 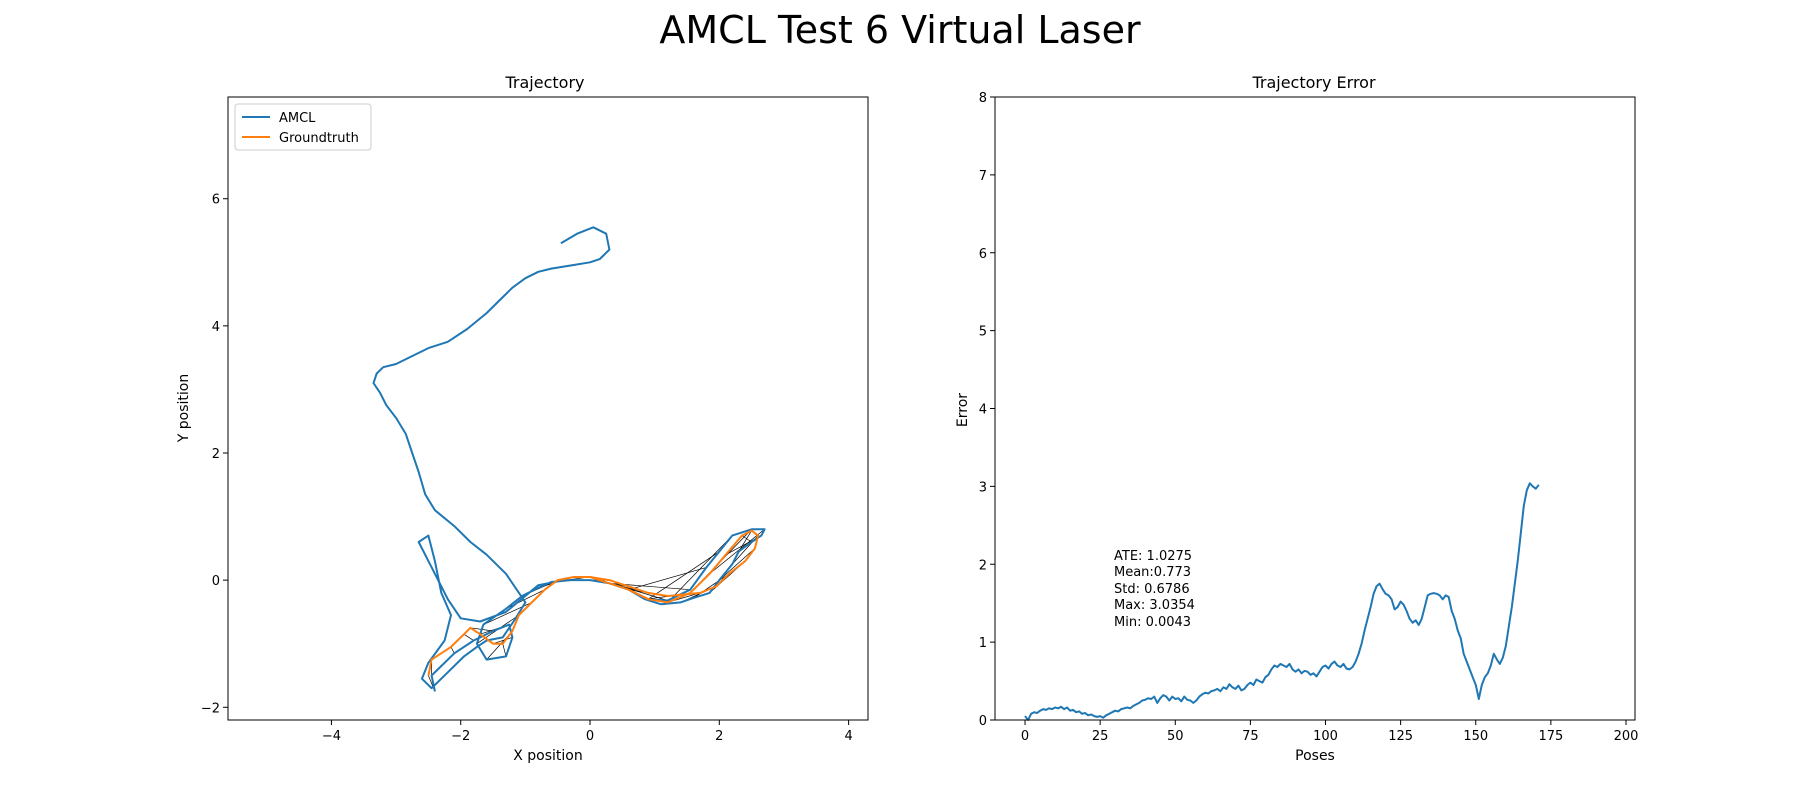 What do you see at coordinates (1154, 605) in the screenshot?
I see `stat-max: Max: 3.0354` at bounding box center [1154, 605].